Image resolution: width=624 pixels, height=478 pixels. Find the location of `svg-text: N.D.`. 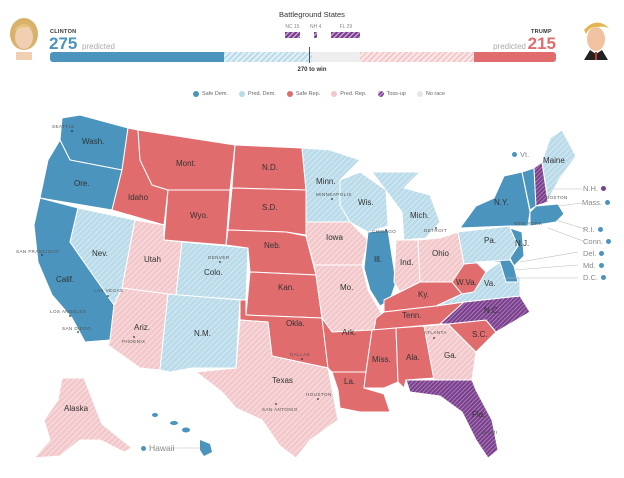

svg-text: N.D. is located at coordinates (270, 167).